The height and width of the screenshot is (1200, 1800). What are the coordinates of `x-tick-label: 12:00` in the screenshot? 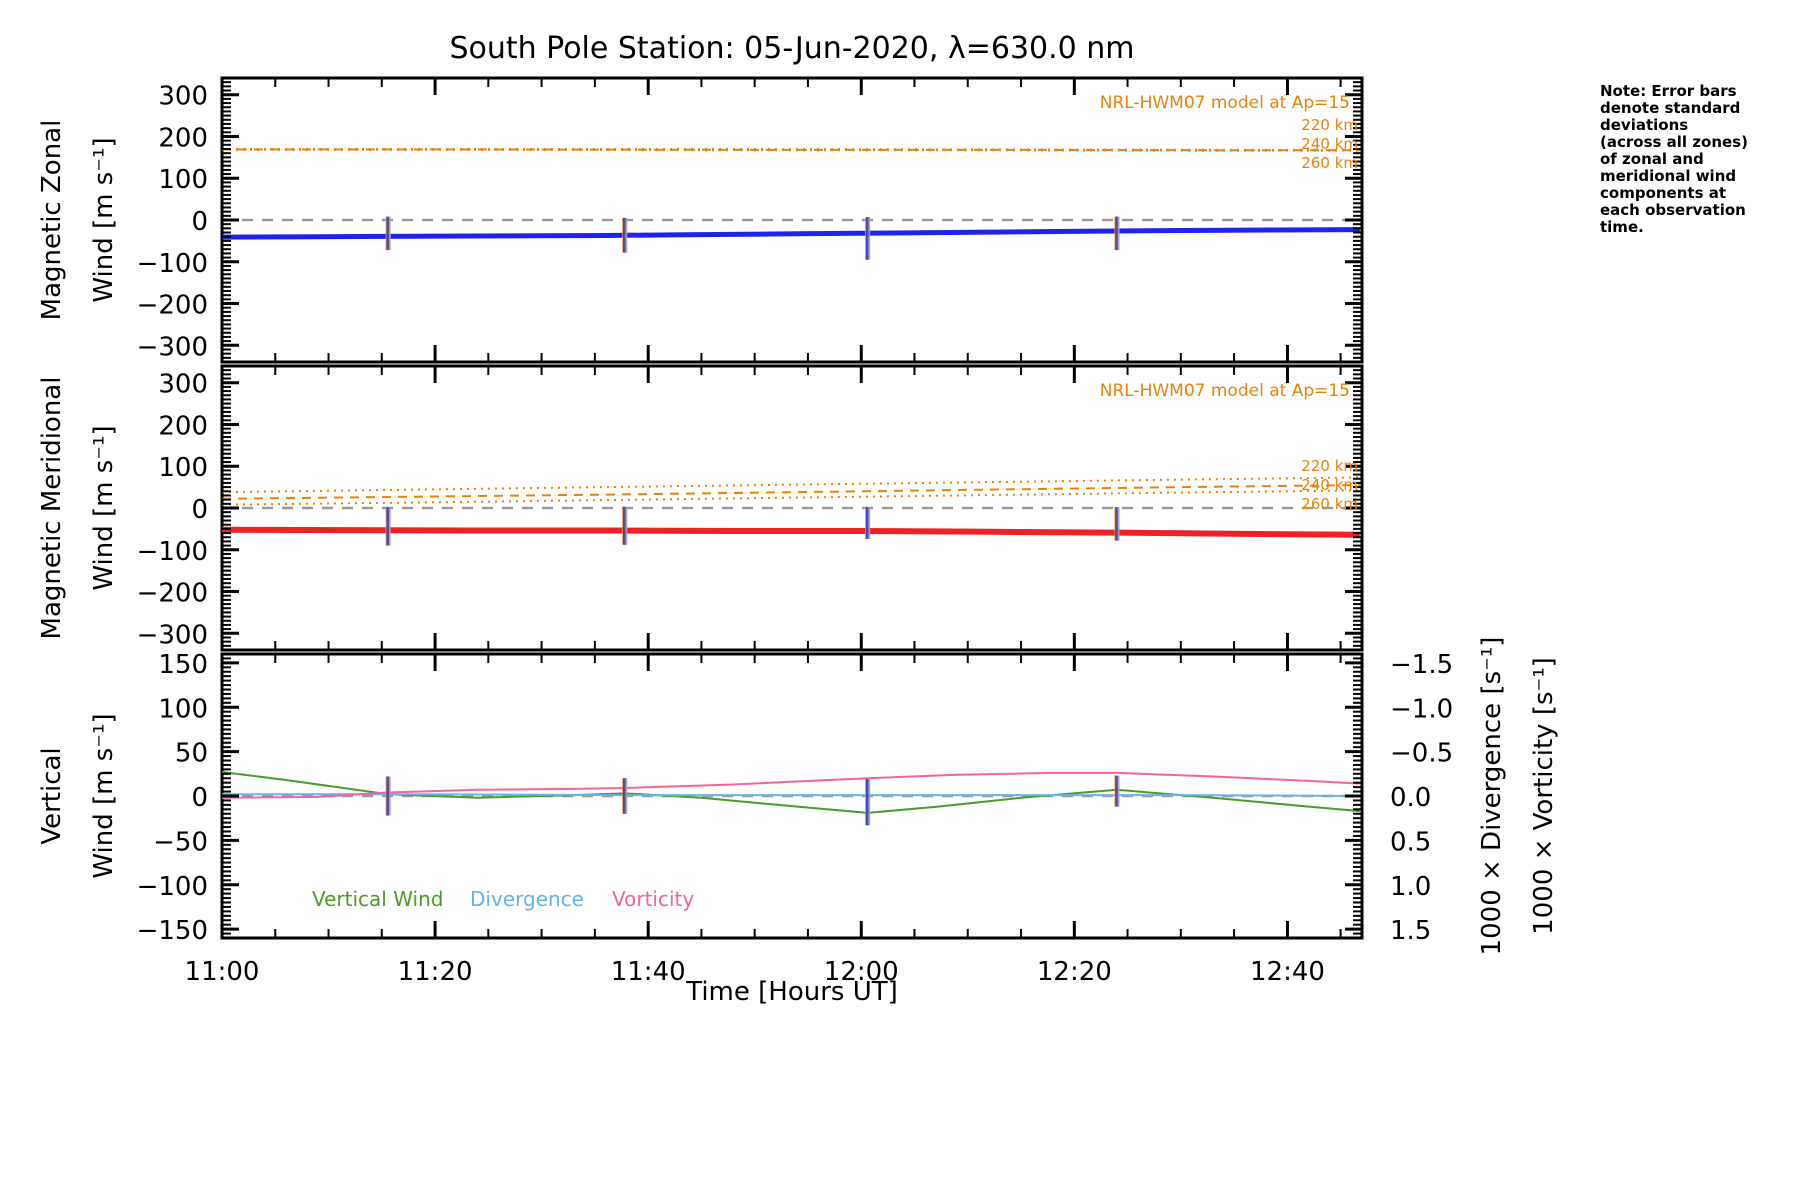 It's located at (861, 972).